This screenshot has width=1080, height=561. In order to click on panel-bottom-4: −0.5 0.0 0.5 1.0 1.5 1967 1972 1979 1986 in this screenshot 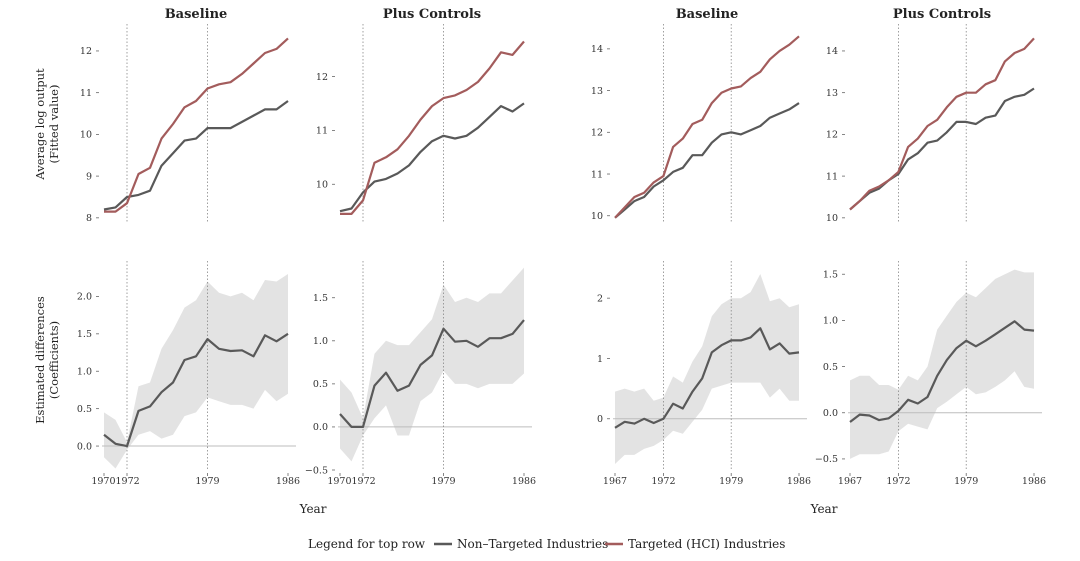, I will do `click(930, 374)`.